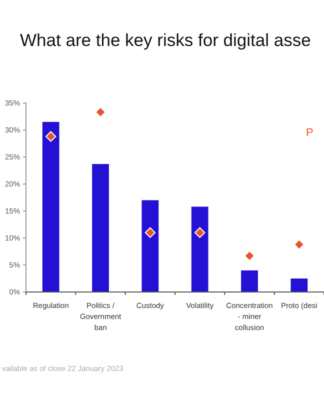  Describe the element at coordinates (310, 133) in the screenshot. I see `annotation: P` at that location.